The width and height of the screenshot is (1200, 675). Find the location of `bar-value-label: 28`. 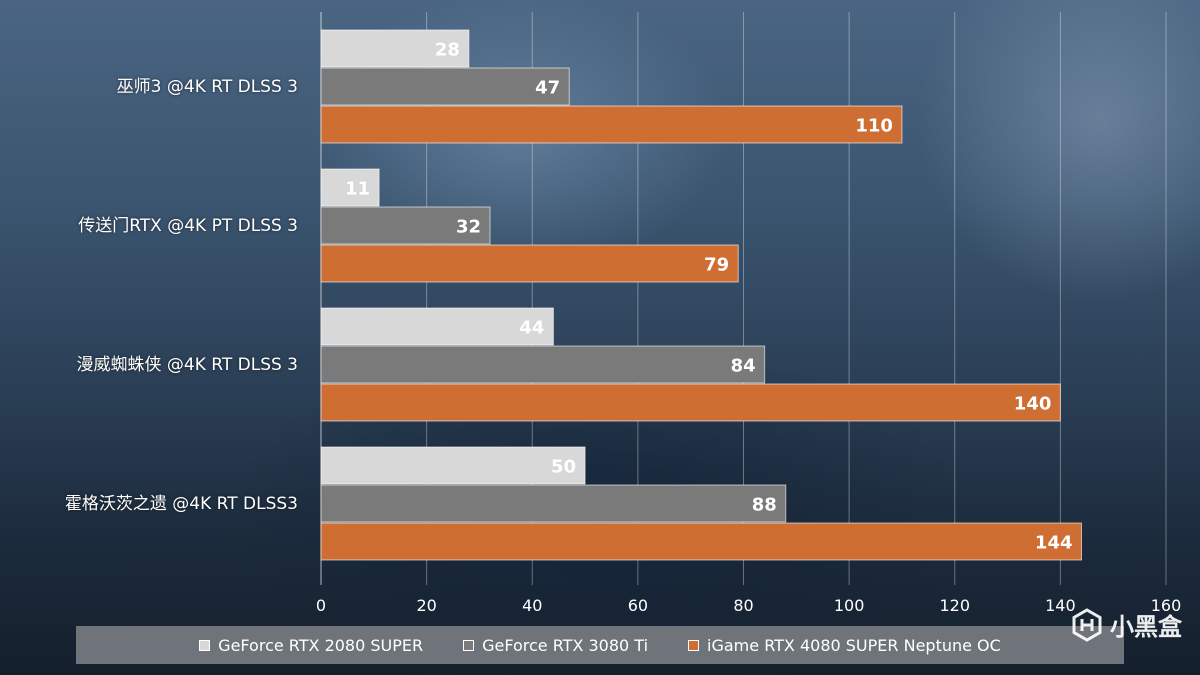

bar-value-label: 28 is located at coordinates (447, 50).